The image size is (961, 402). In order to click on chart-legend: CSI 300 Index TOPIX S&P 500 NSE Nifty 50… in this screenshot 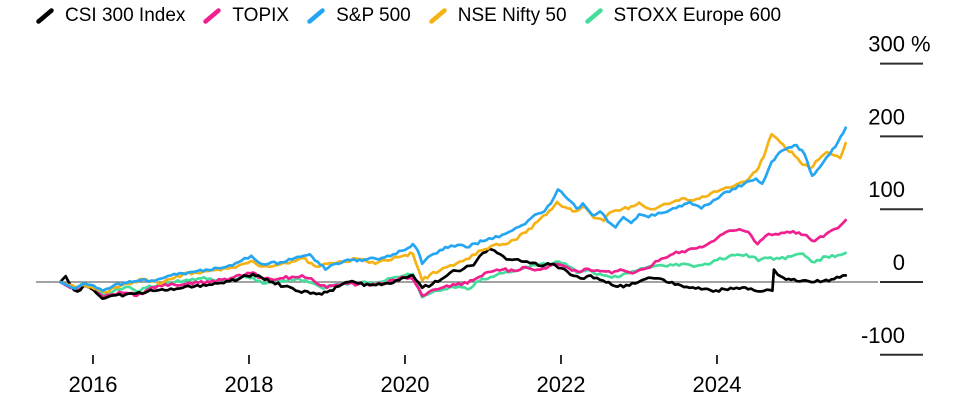, I will do `click(408, 16)`.